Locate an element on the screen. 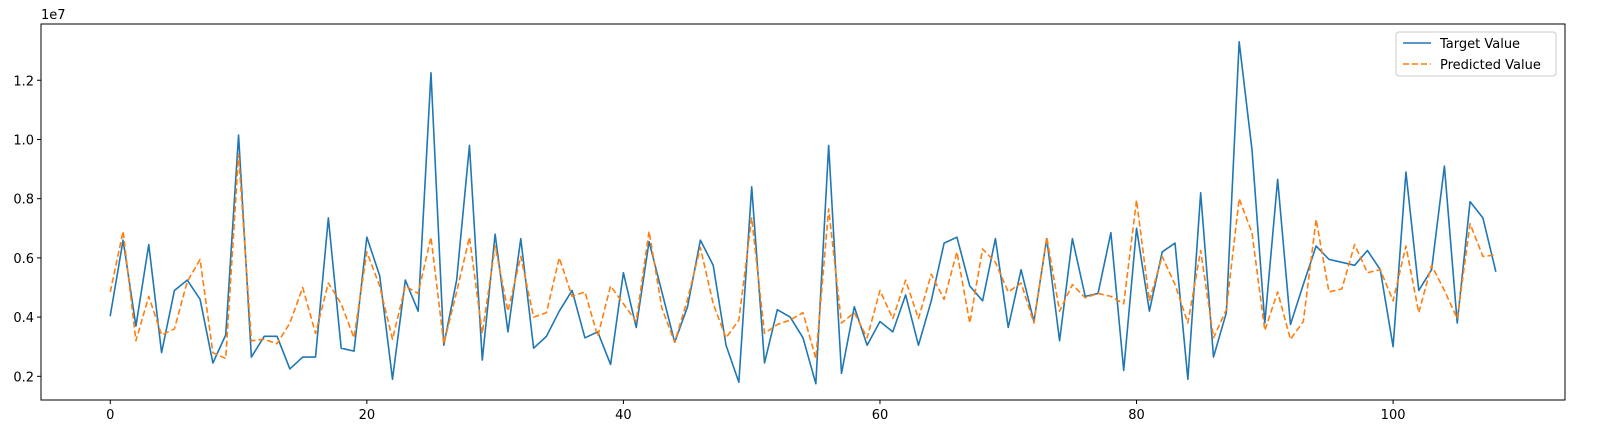 The height and width of the screenshot is (443, 1601). y-offset-label: 1e7 is located at coordinates (53, 15).